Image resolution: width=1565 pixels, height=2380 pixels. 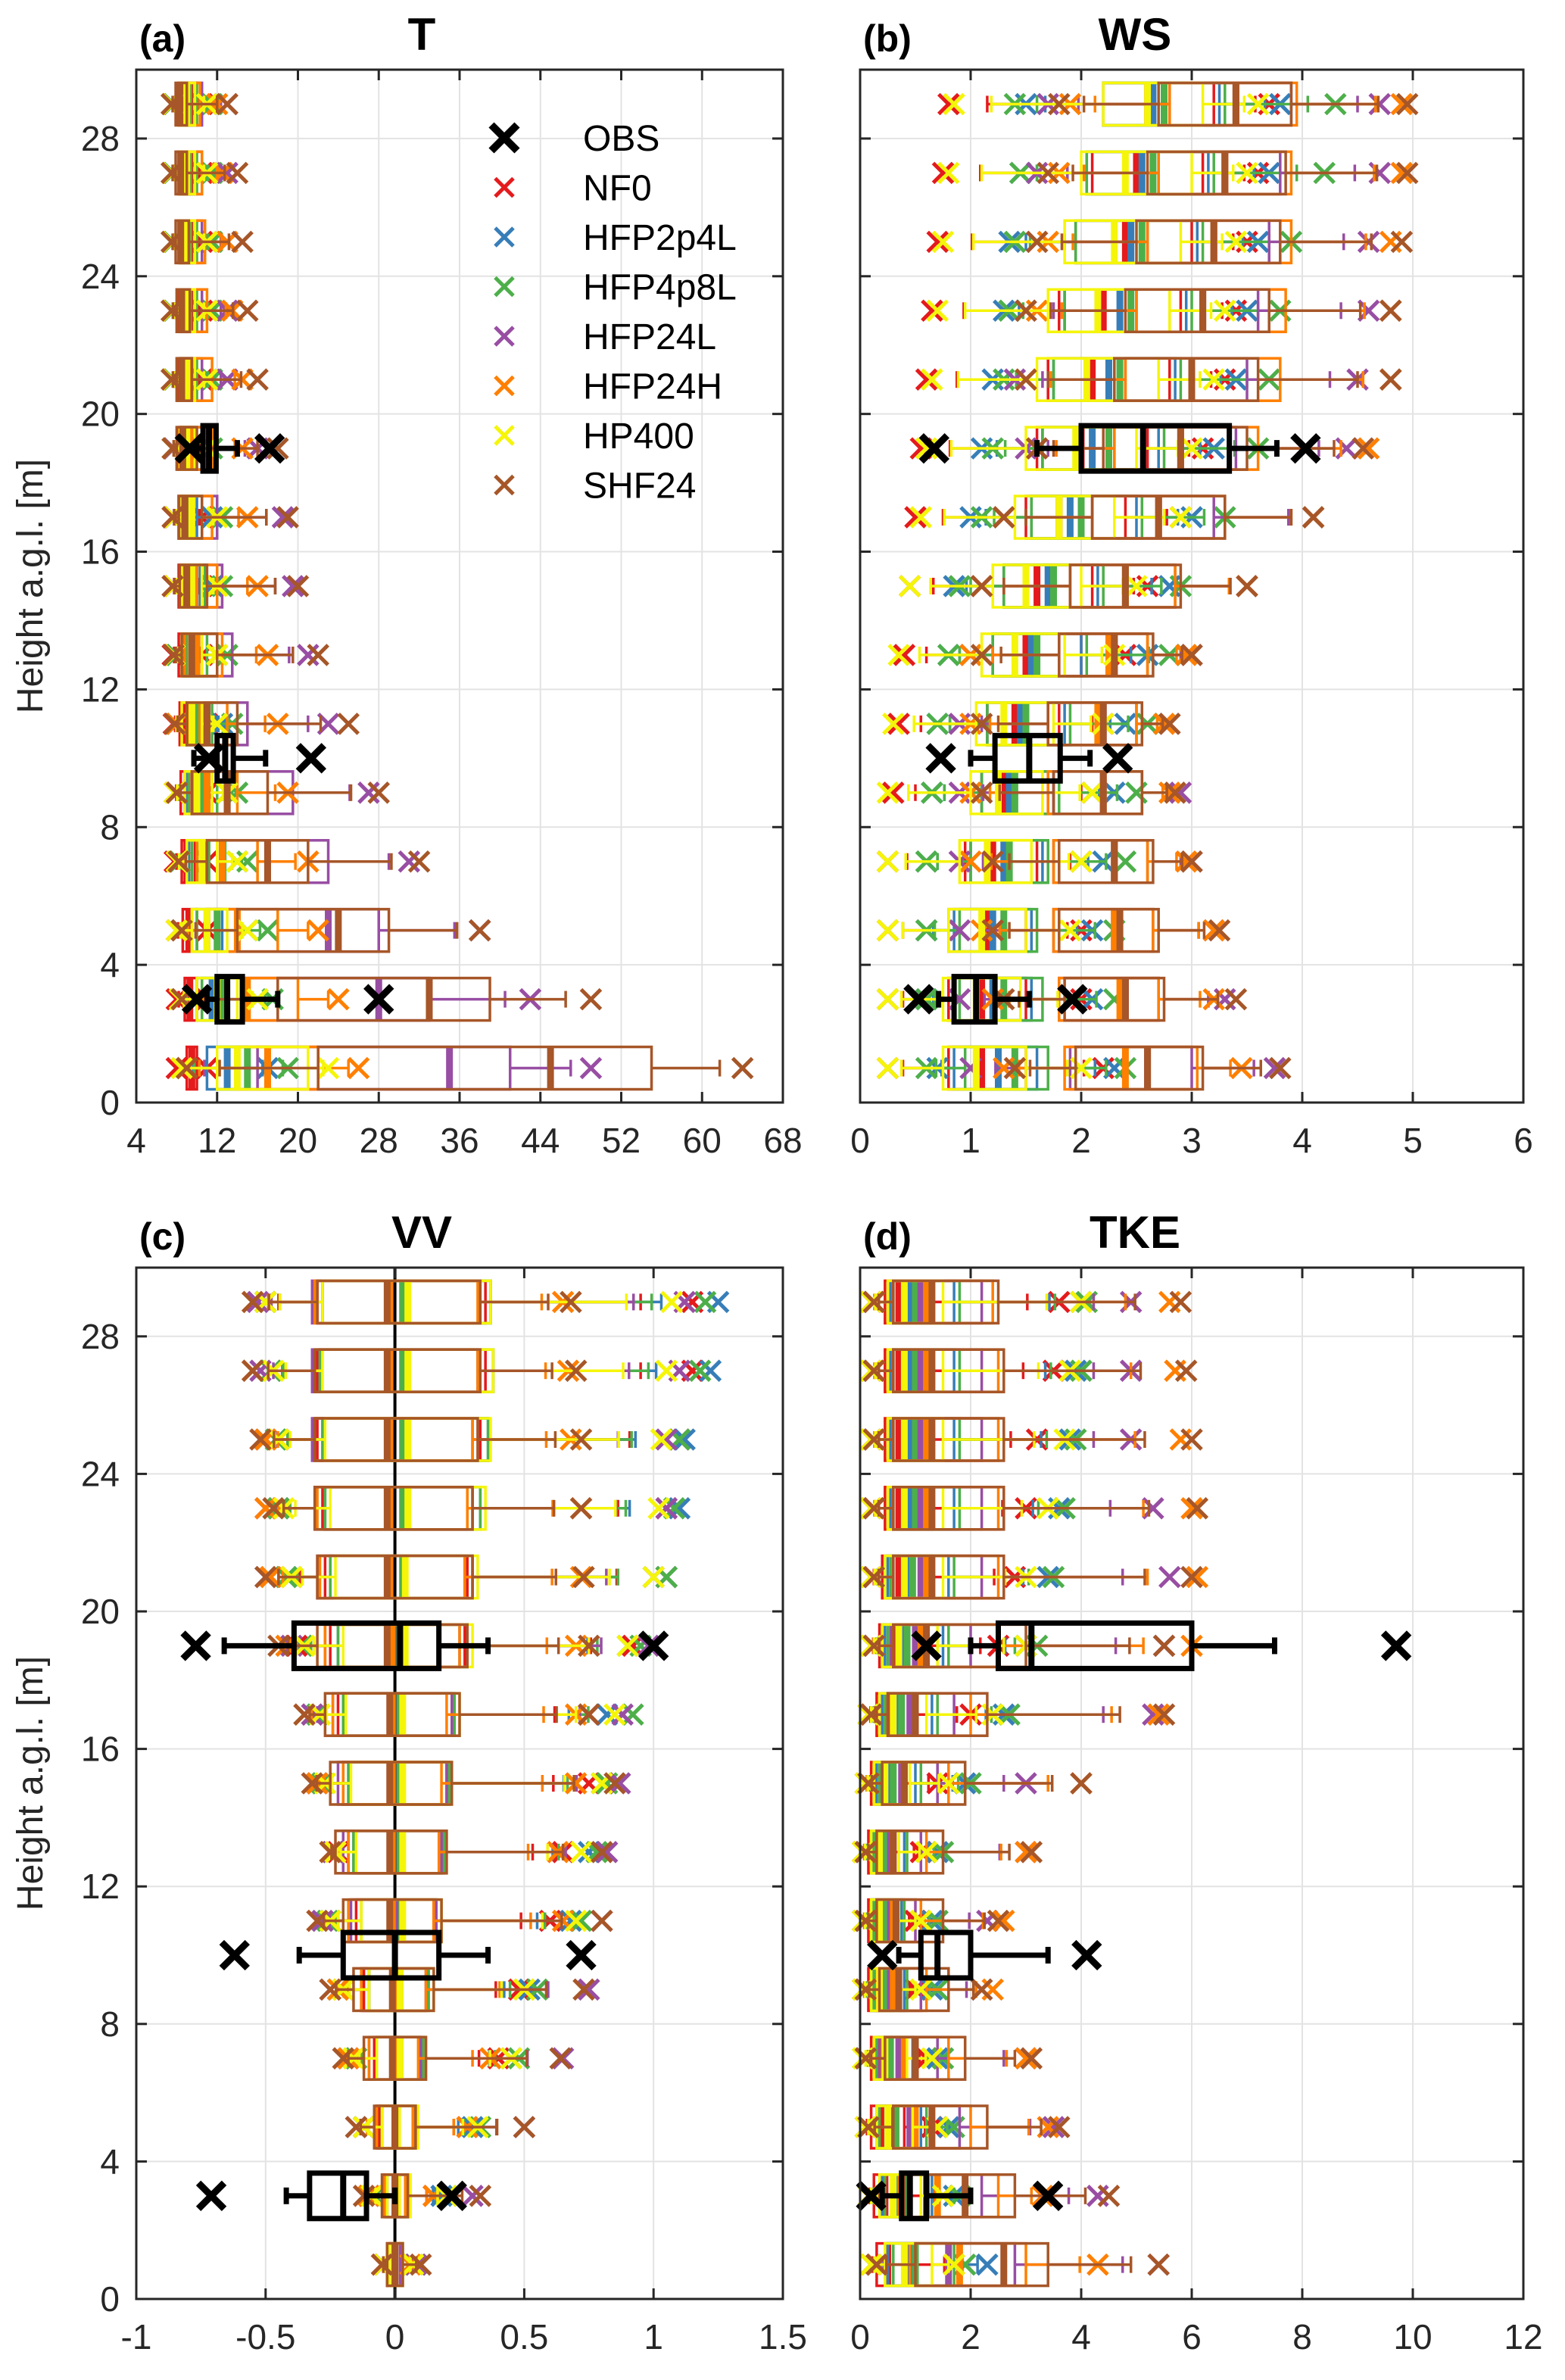 I want to click on box-obs, so click(x=424, y=1645).